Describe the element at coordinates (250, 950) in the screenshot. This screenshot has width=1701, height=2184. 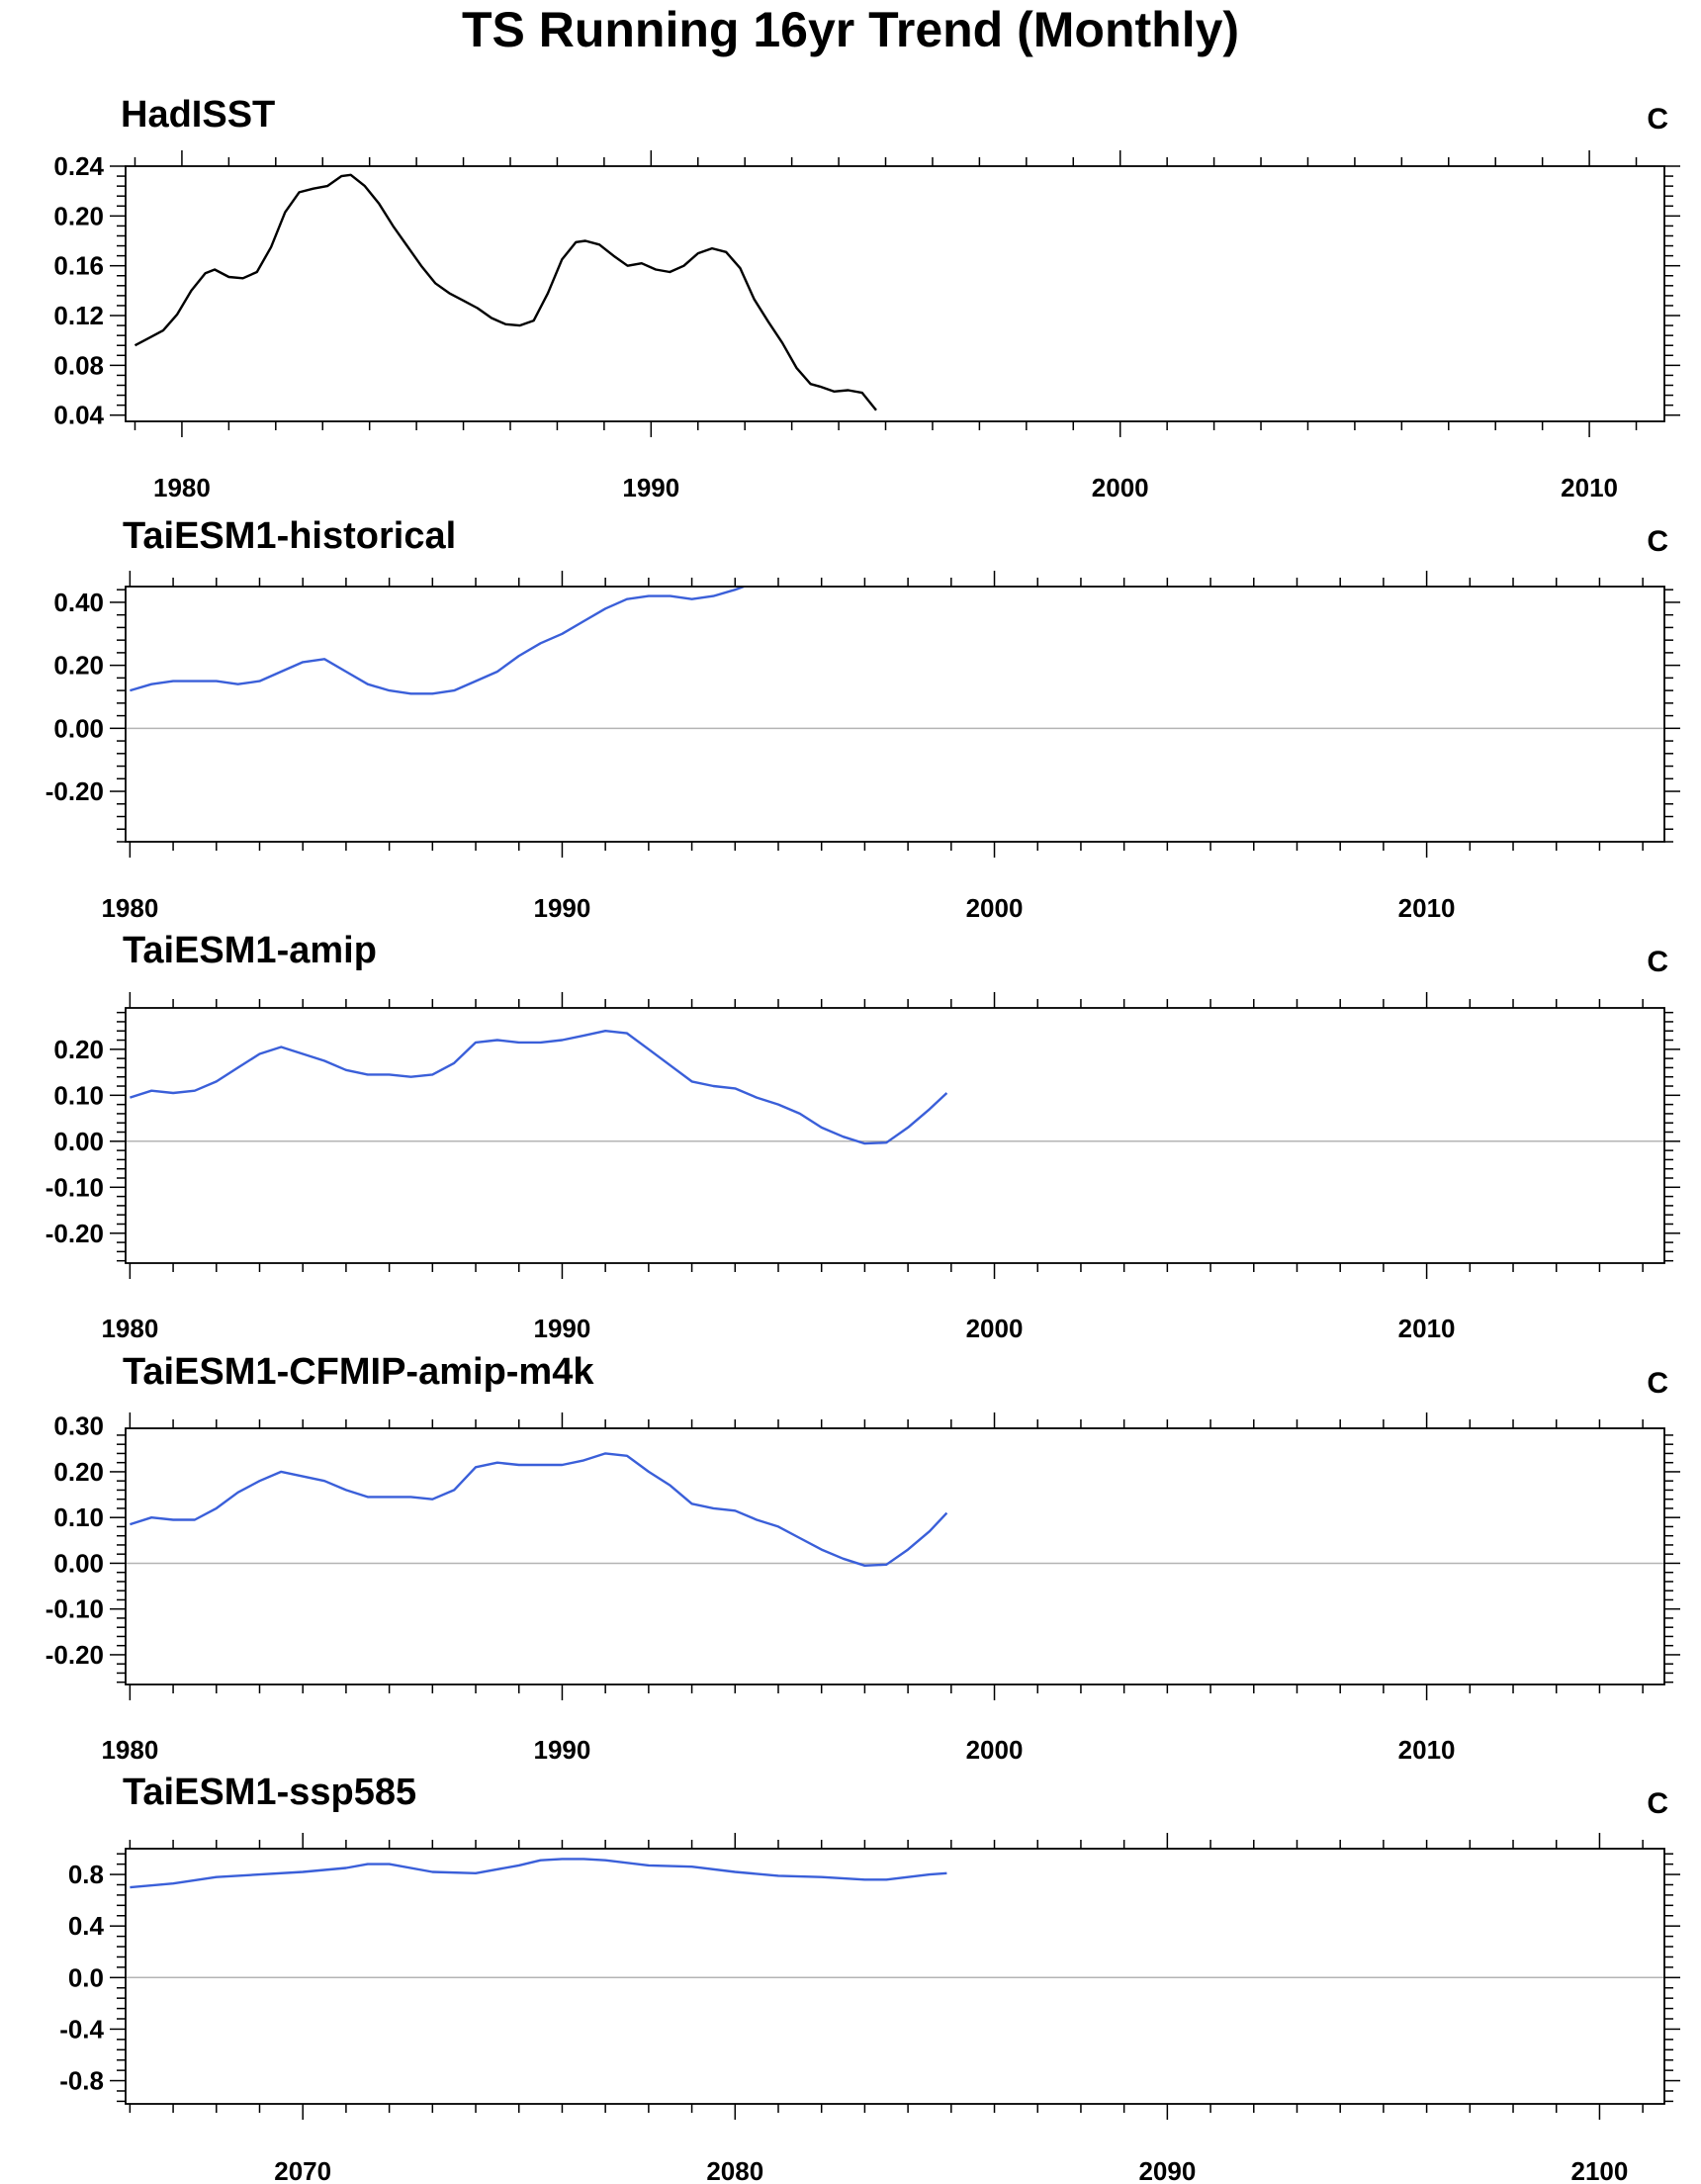
I see `panel-title: TaiESM1-amip` at that location.